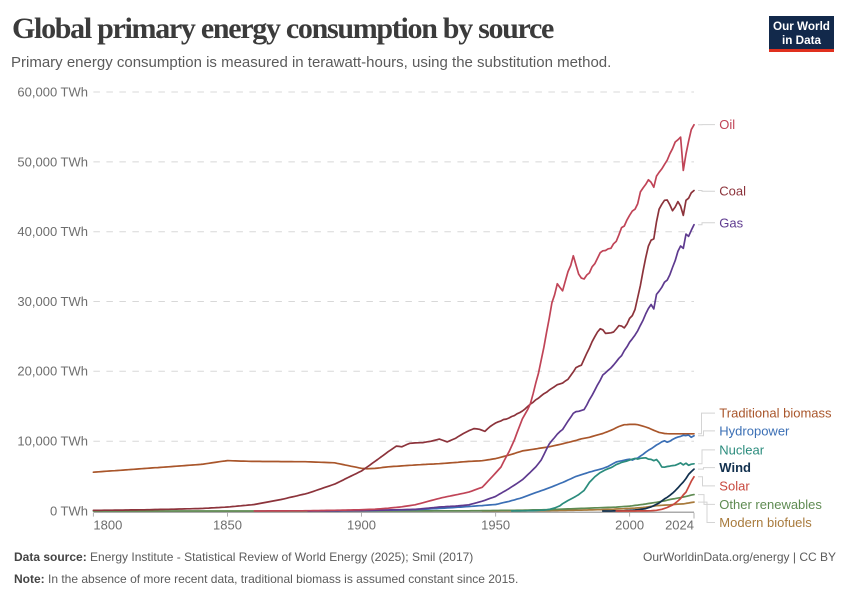 This screenshot has width=850, height=600. What do you see at coordinates (765, 522) in the screenshot?
I see `svg-text: Modern biofuels` at bounding box center [765, 522].